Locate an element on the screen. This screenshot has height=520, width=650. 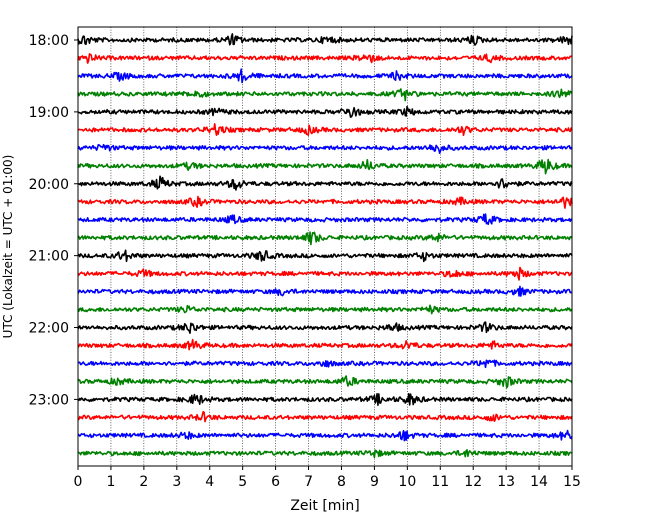
y-tick-label: 19:00 is located at coordinates (49, 113).